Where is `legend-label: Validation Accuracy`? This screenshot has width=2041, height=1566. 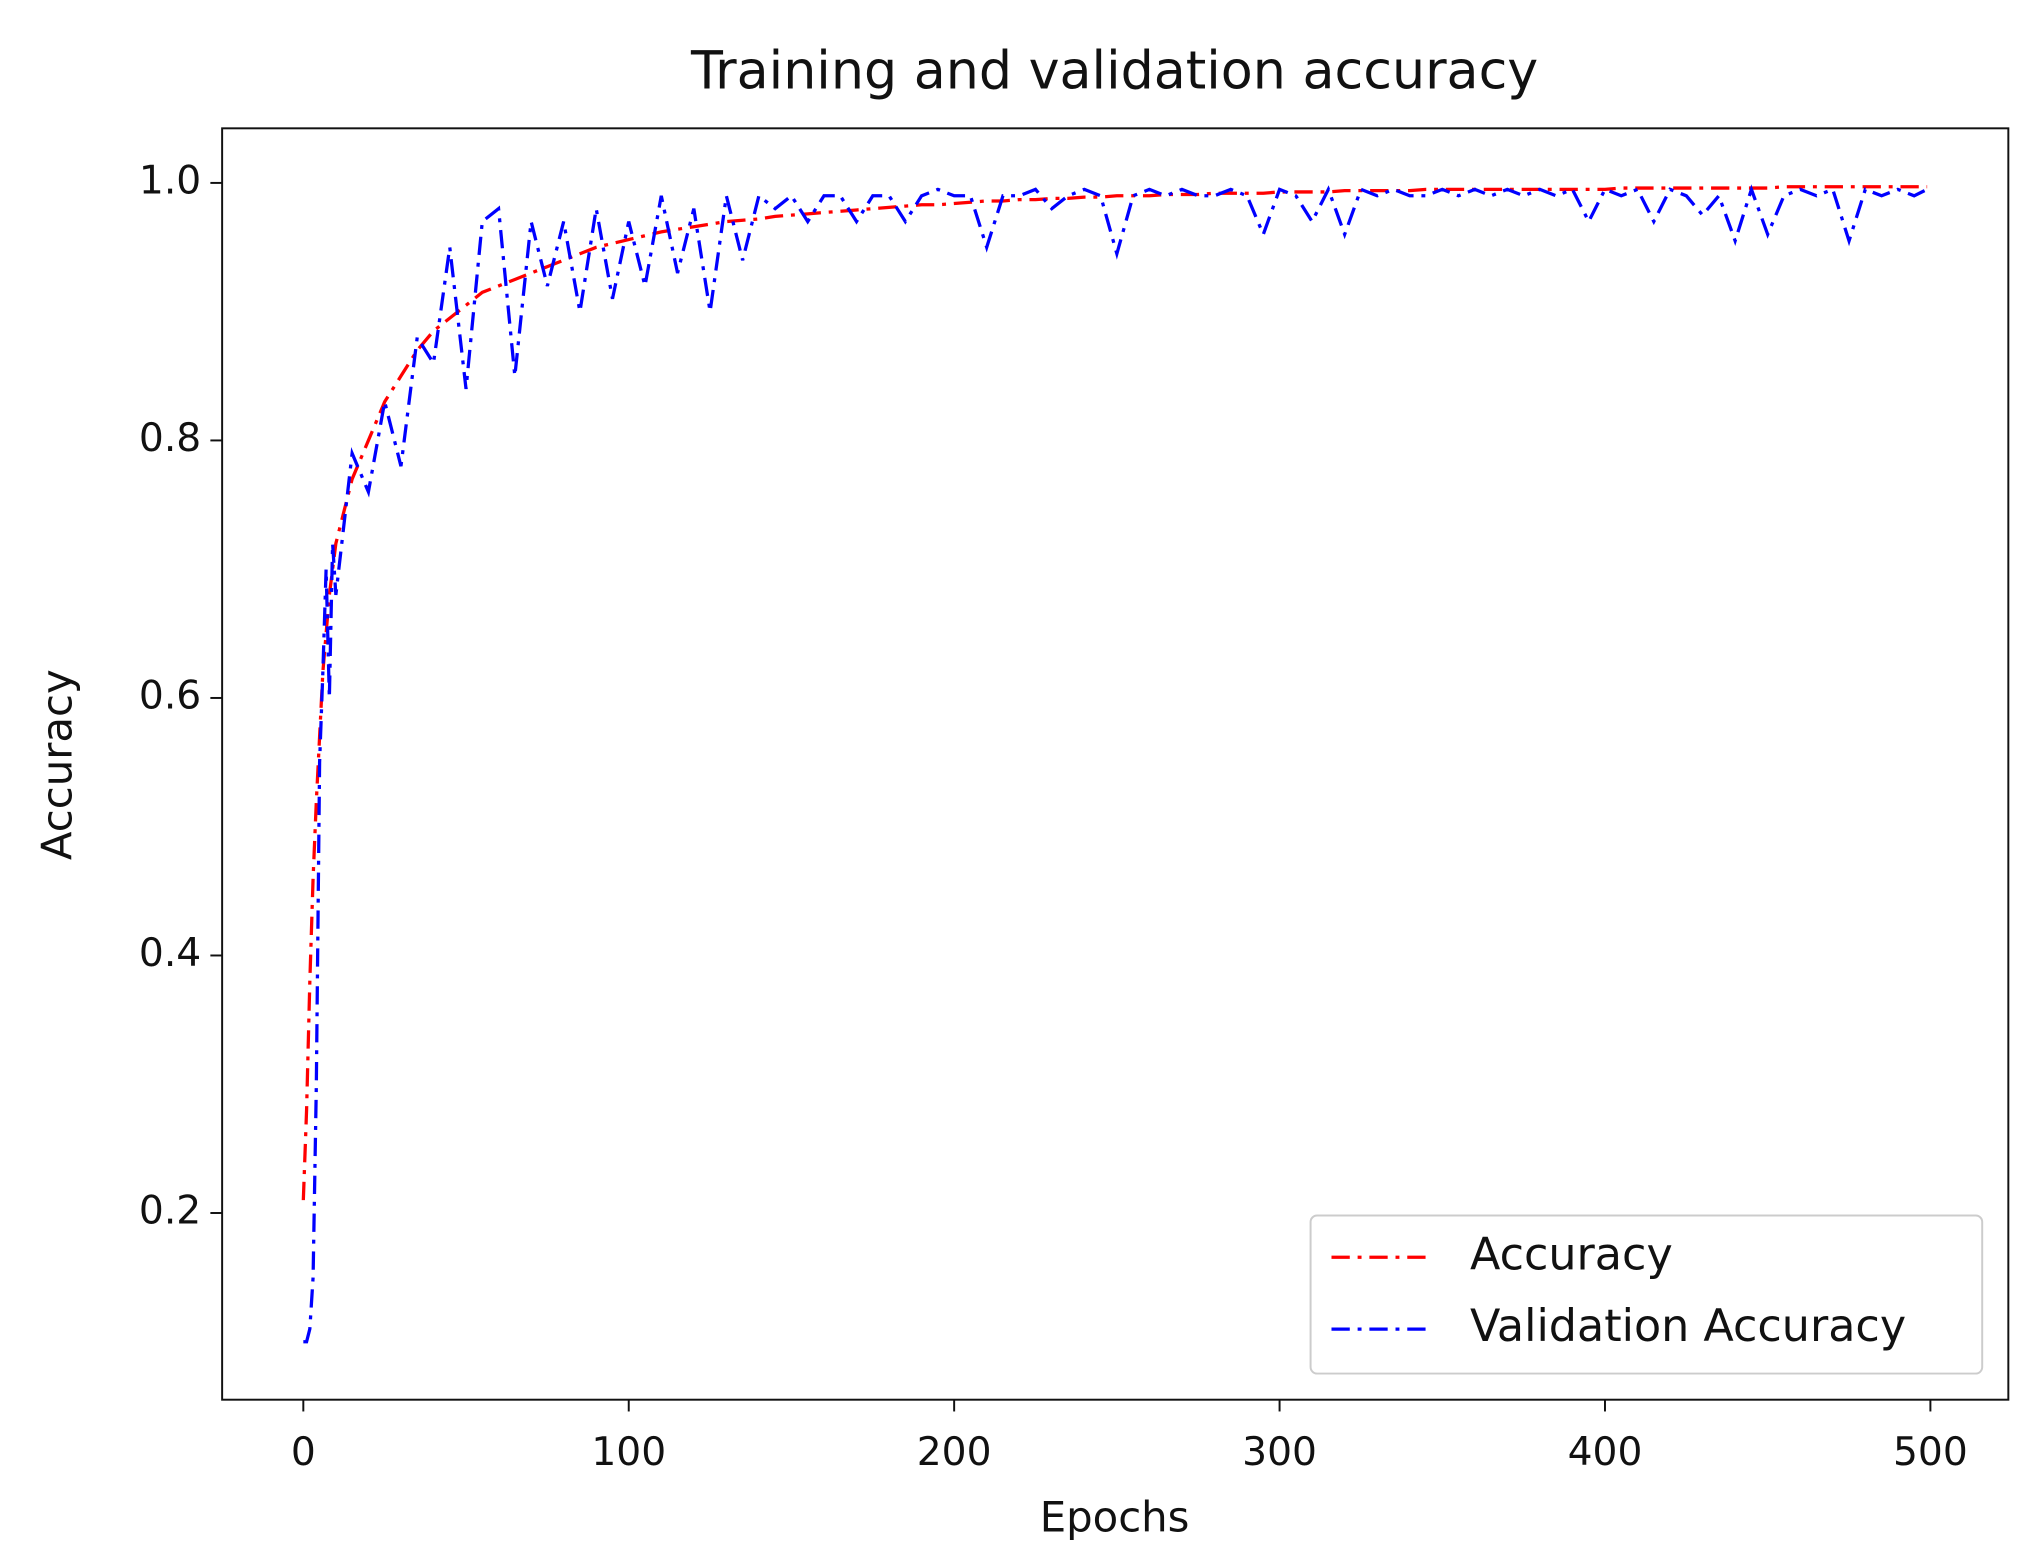 legend-label: Validation Accuracy is located at coordinates (1688, 1326).